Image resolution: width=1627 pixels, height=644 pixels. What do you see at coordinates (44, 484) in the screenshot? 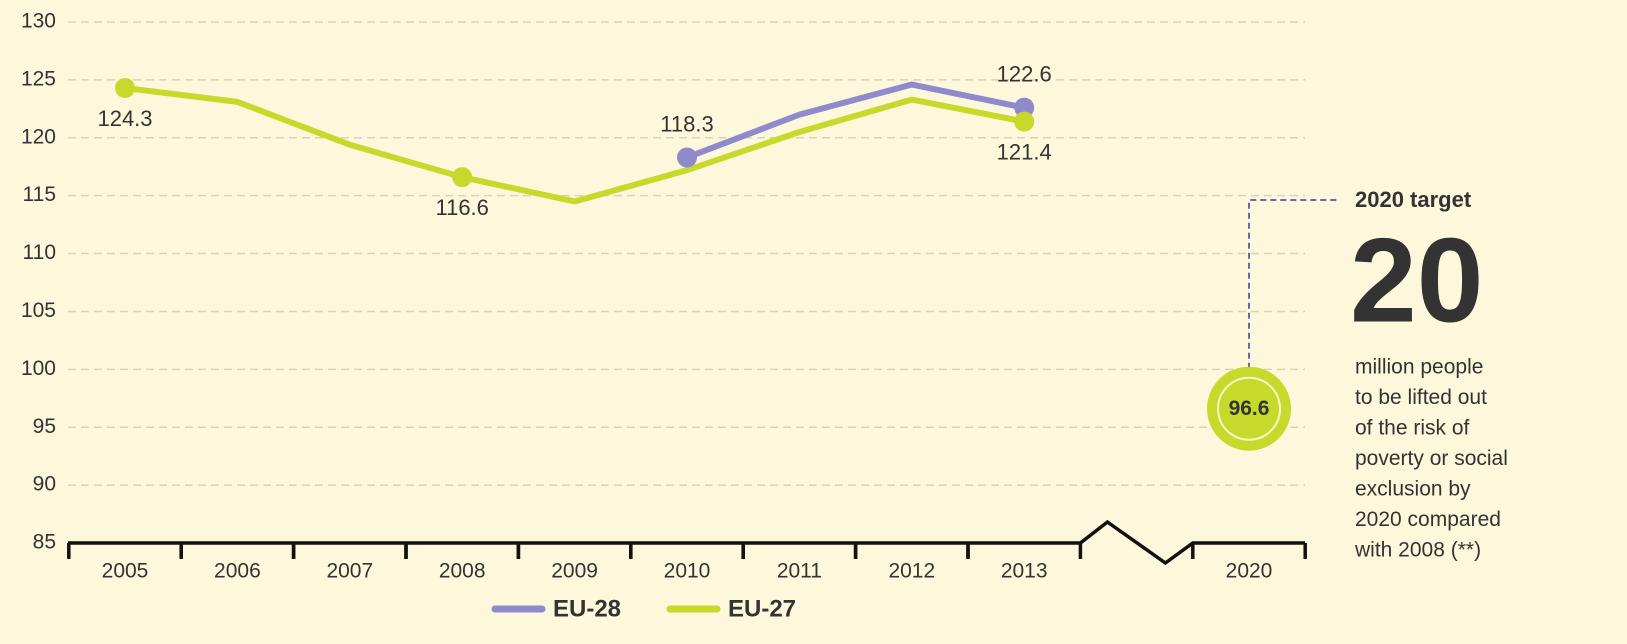
I see `y-tick-label: 90` at bounding box center [44, 484].